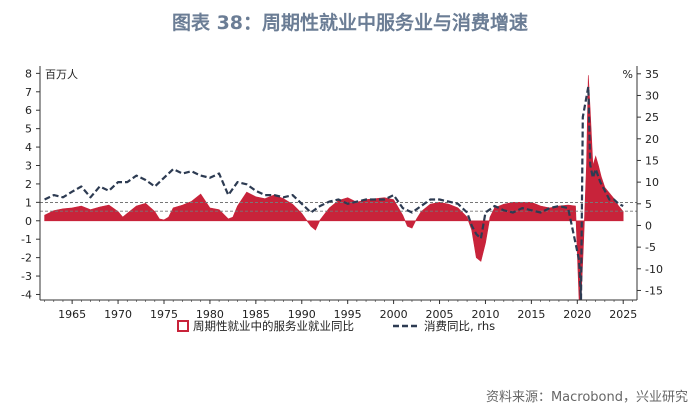 This screenshot has width=700, height=417. Describe the element at coordinates (164, 314) in the screenshot. I see `x-tick-label: 1975` at that location.